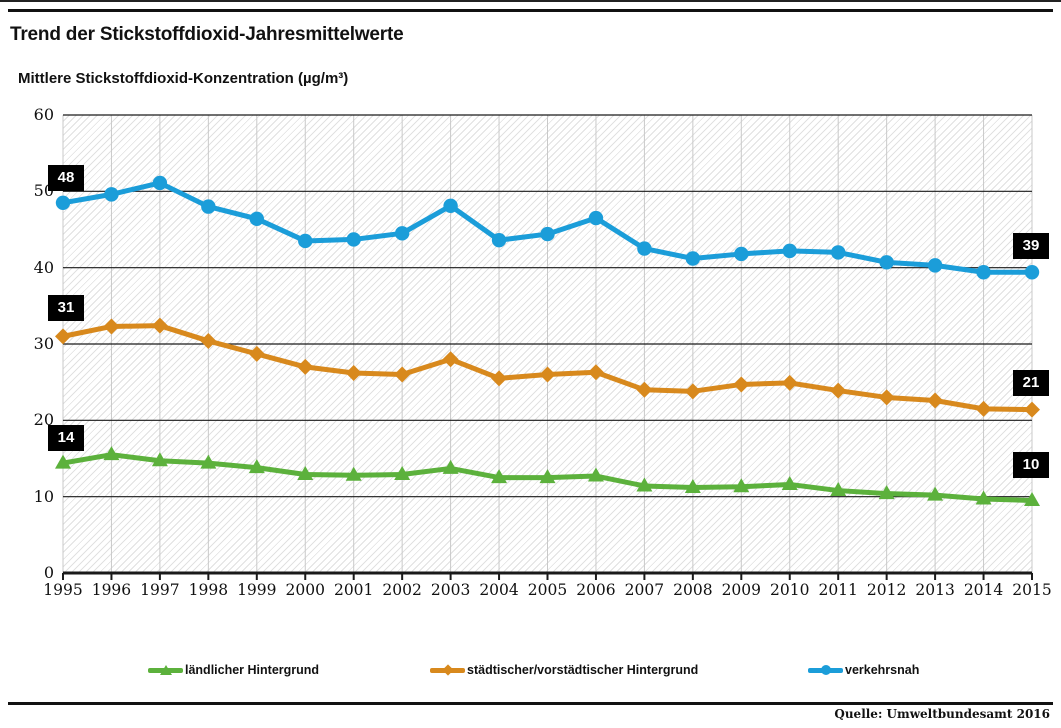 The image size is (1061, 728). I want to click on legend-item-traffic: verkehrsnah, so click(863, 670).